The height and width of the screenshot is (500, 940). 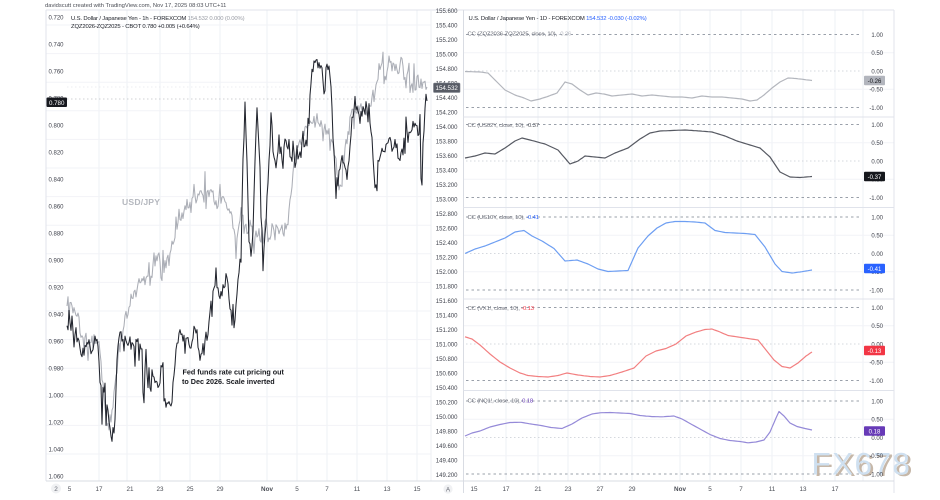 What do you see at coordinates (447, 433) in the screenshot?
I see `svg-text: 149.800` at bounding box center [447, 433].